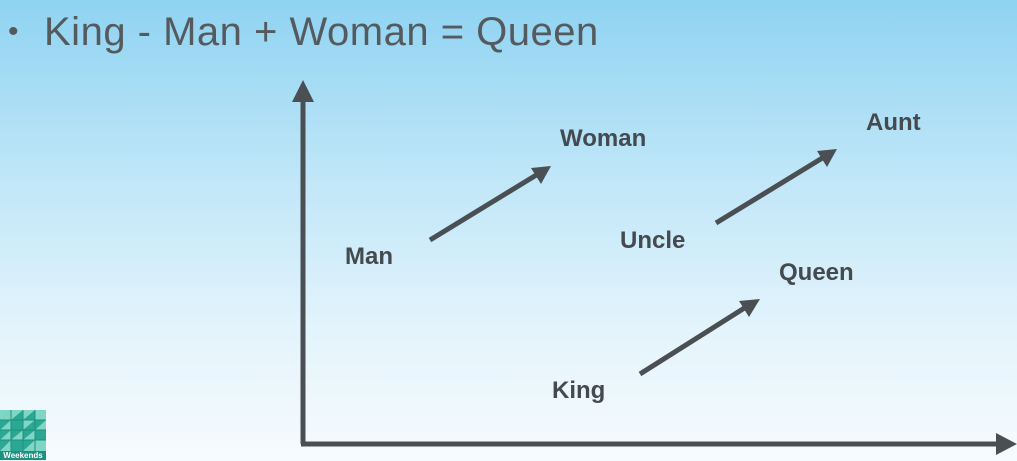 The width and height of the screenshot is (1017, 461). What do you see at coordinates (369, 256) in the screenshot?
I see `word-man: Man` at bounding box center [369, 256].